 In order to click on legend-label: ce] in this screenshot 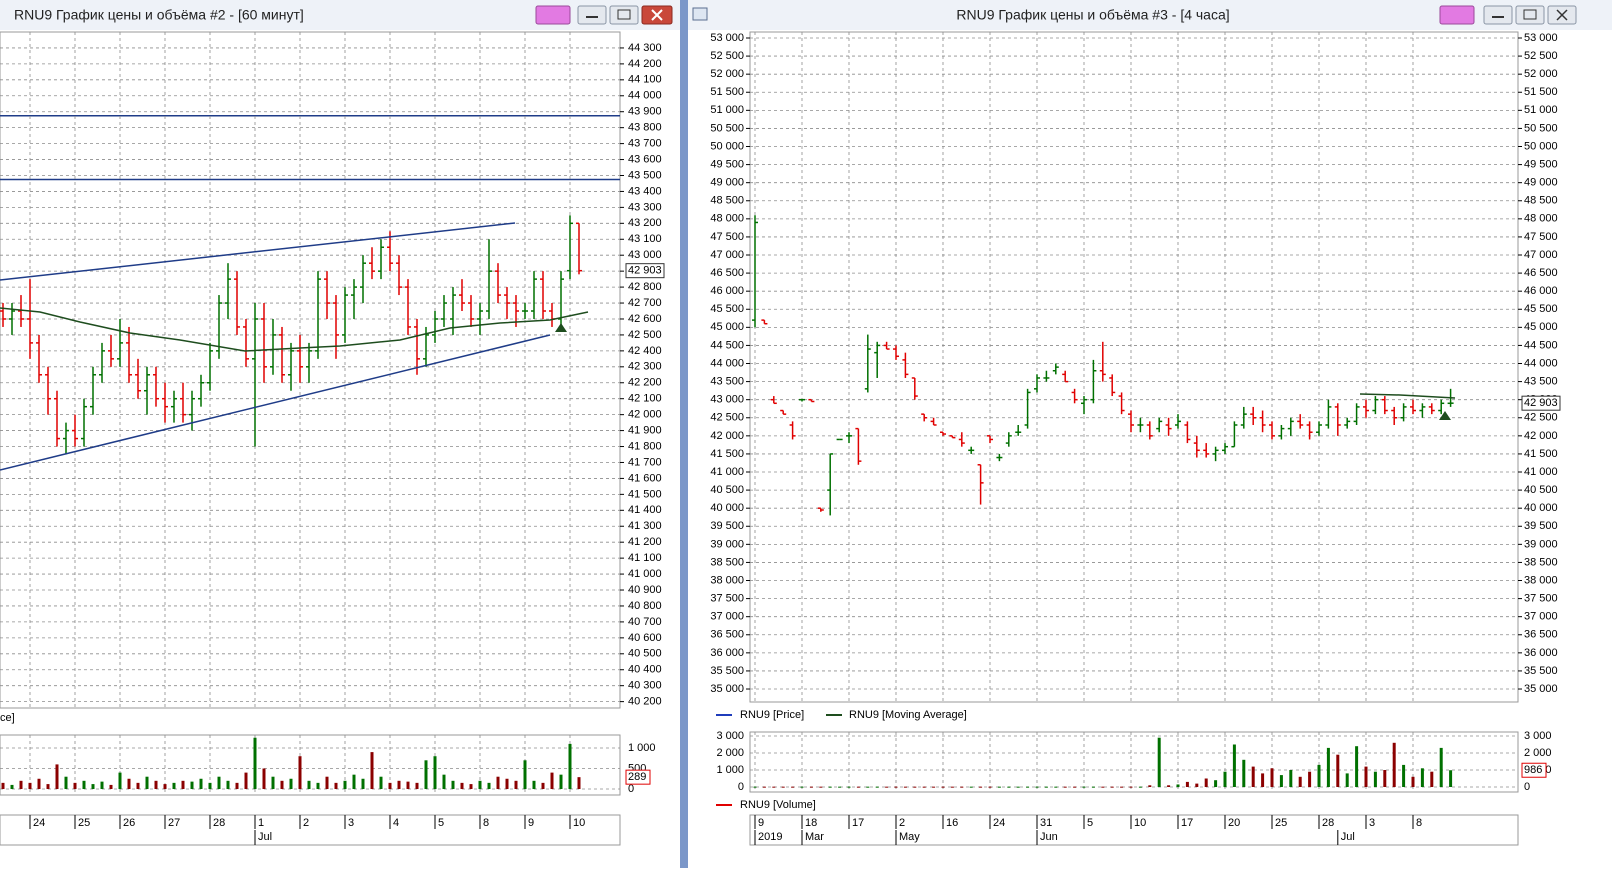, I will do `click(7, 718)`.